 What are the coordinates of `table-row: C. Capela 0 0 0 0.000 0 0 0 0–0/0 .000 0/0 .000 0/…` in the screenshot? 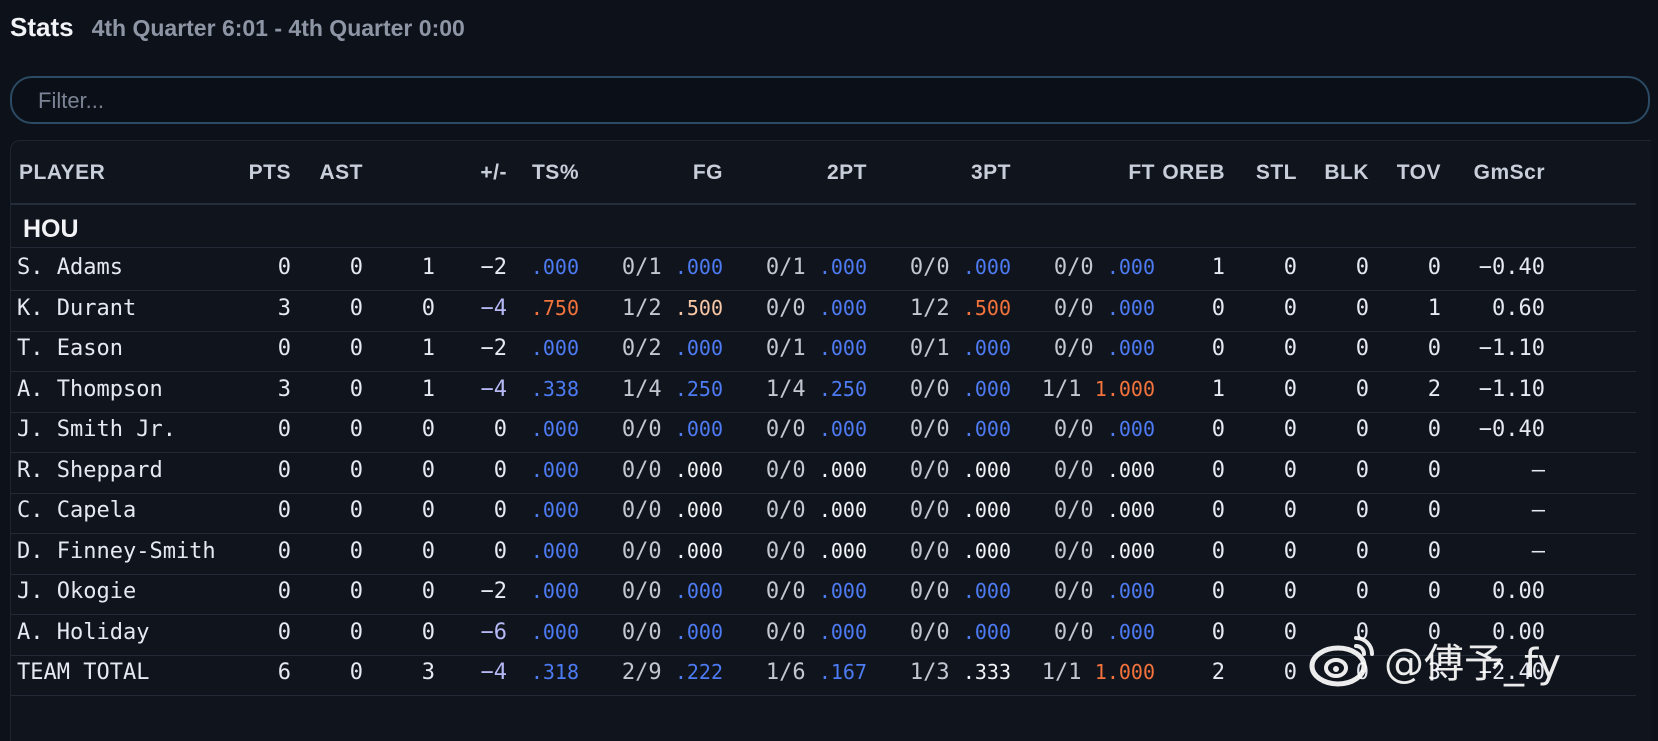 It's located at (823, 512).